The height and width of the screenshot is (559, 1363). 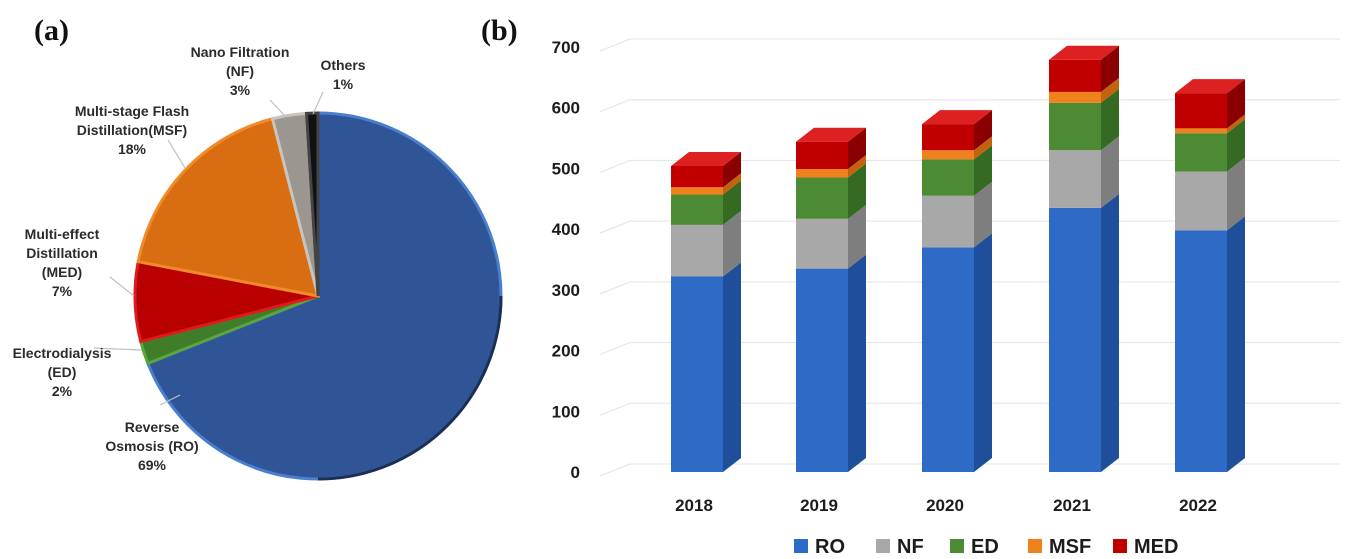 I want to click on legend-swatch-nf, so click(x=883, y=546).